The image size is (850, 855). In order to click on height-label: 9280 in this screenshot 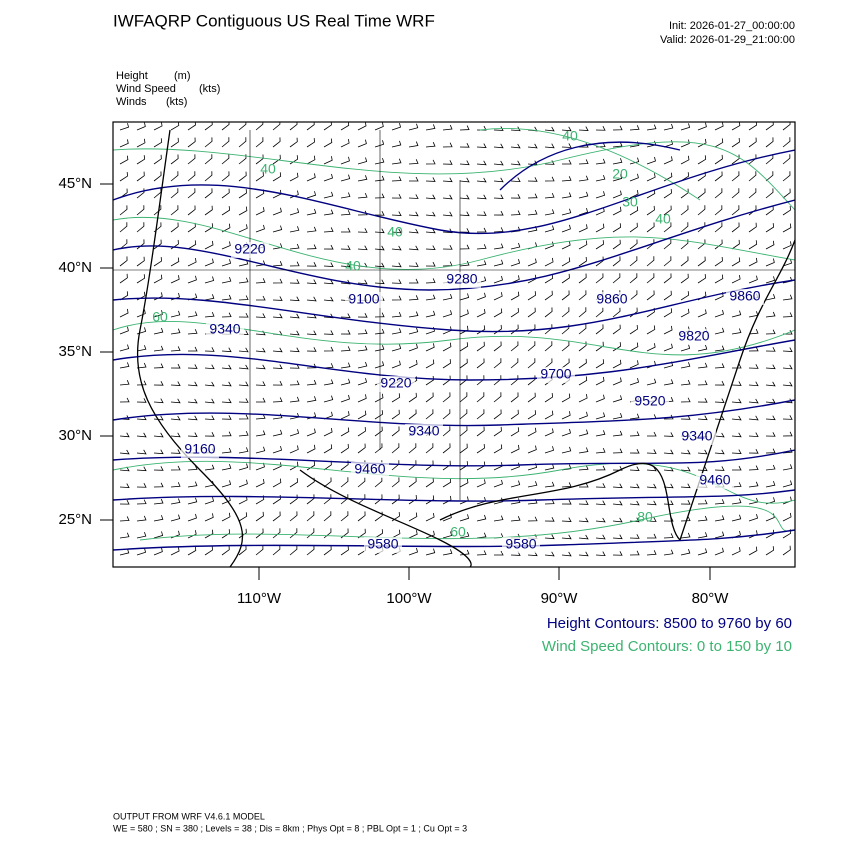, I will do `click(461, 279)`.